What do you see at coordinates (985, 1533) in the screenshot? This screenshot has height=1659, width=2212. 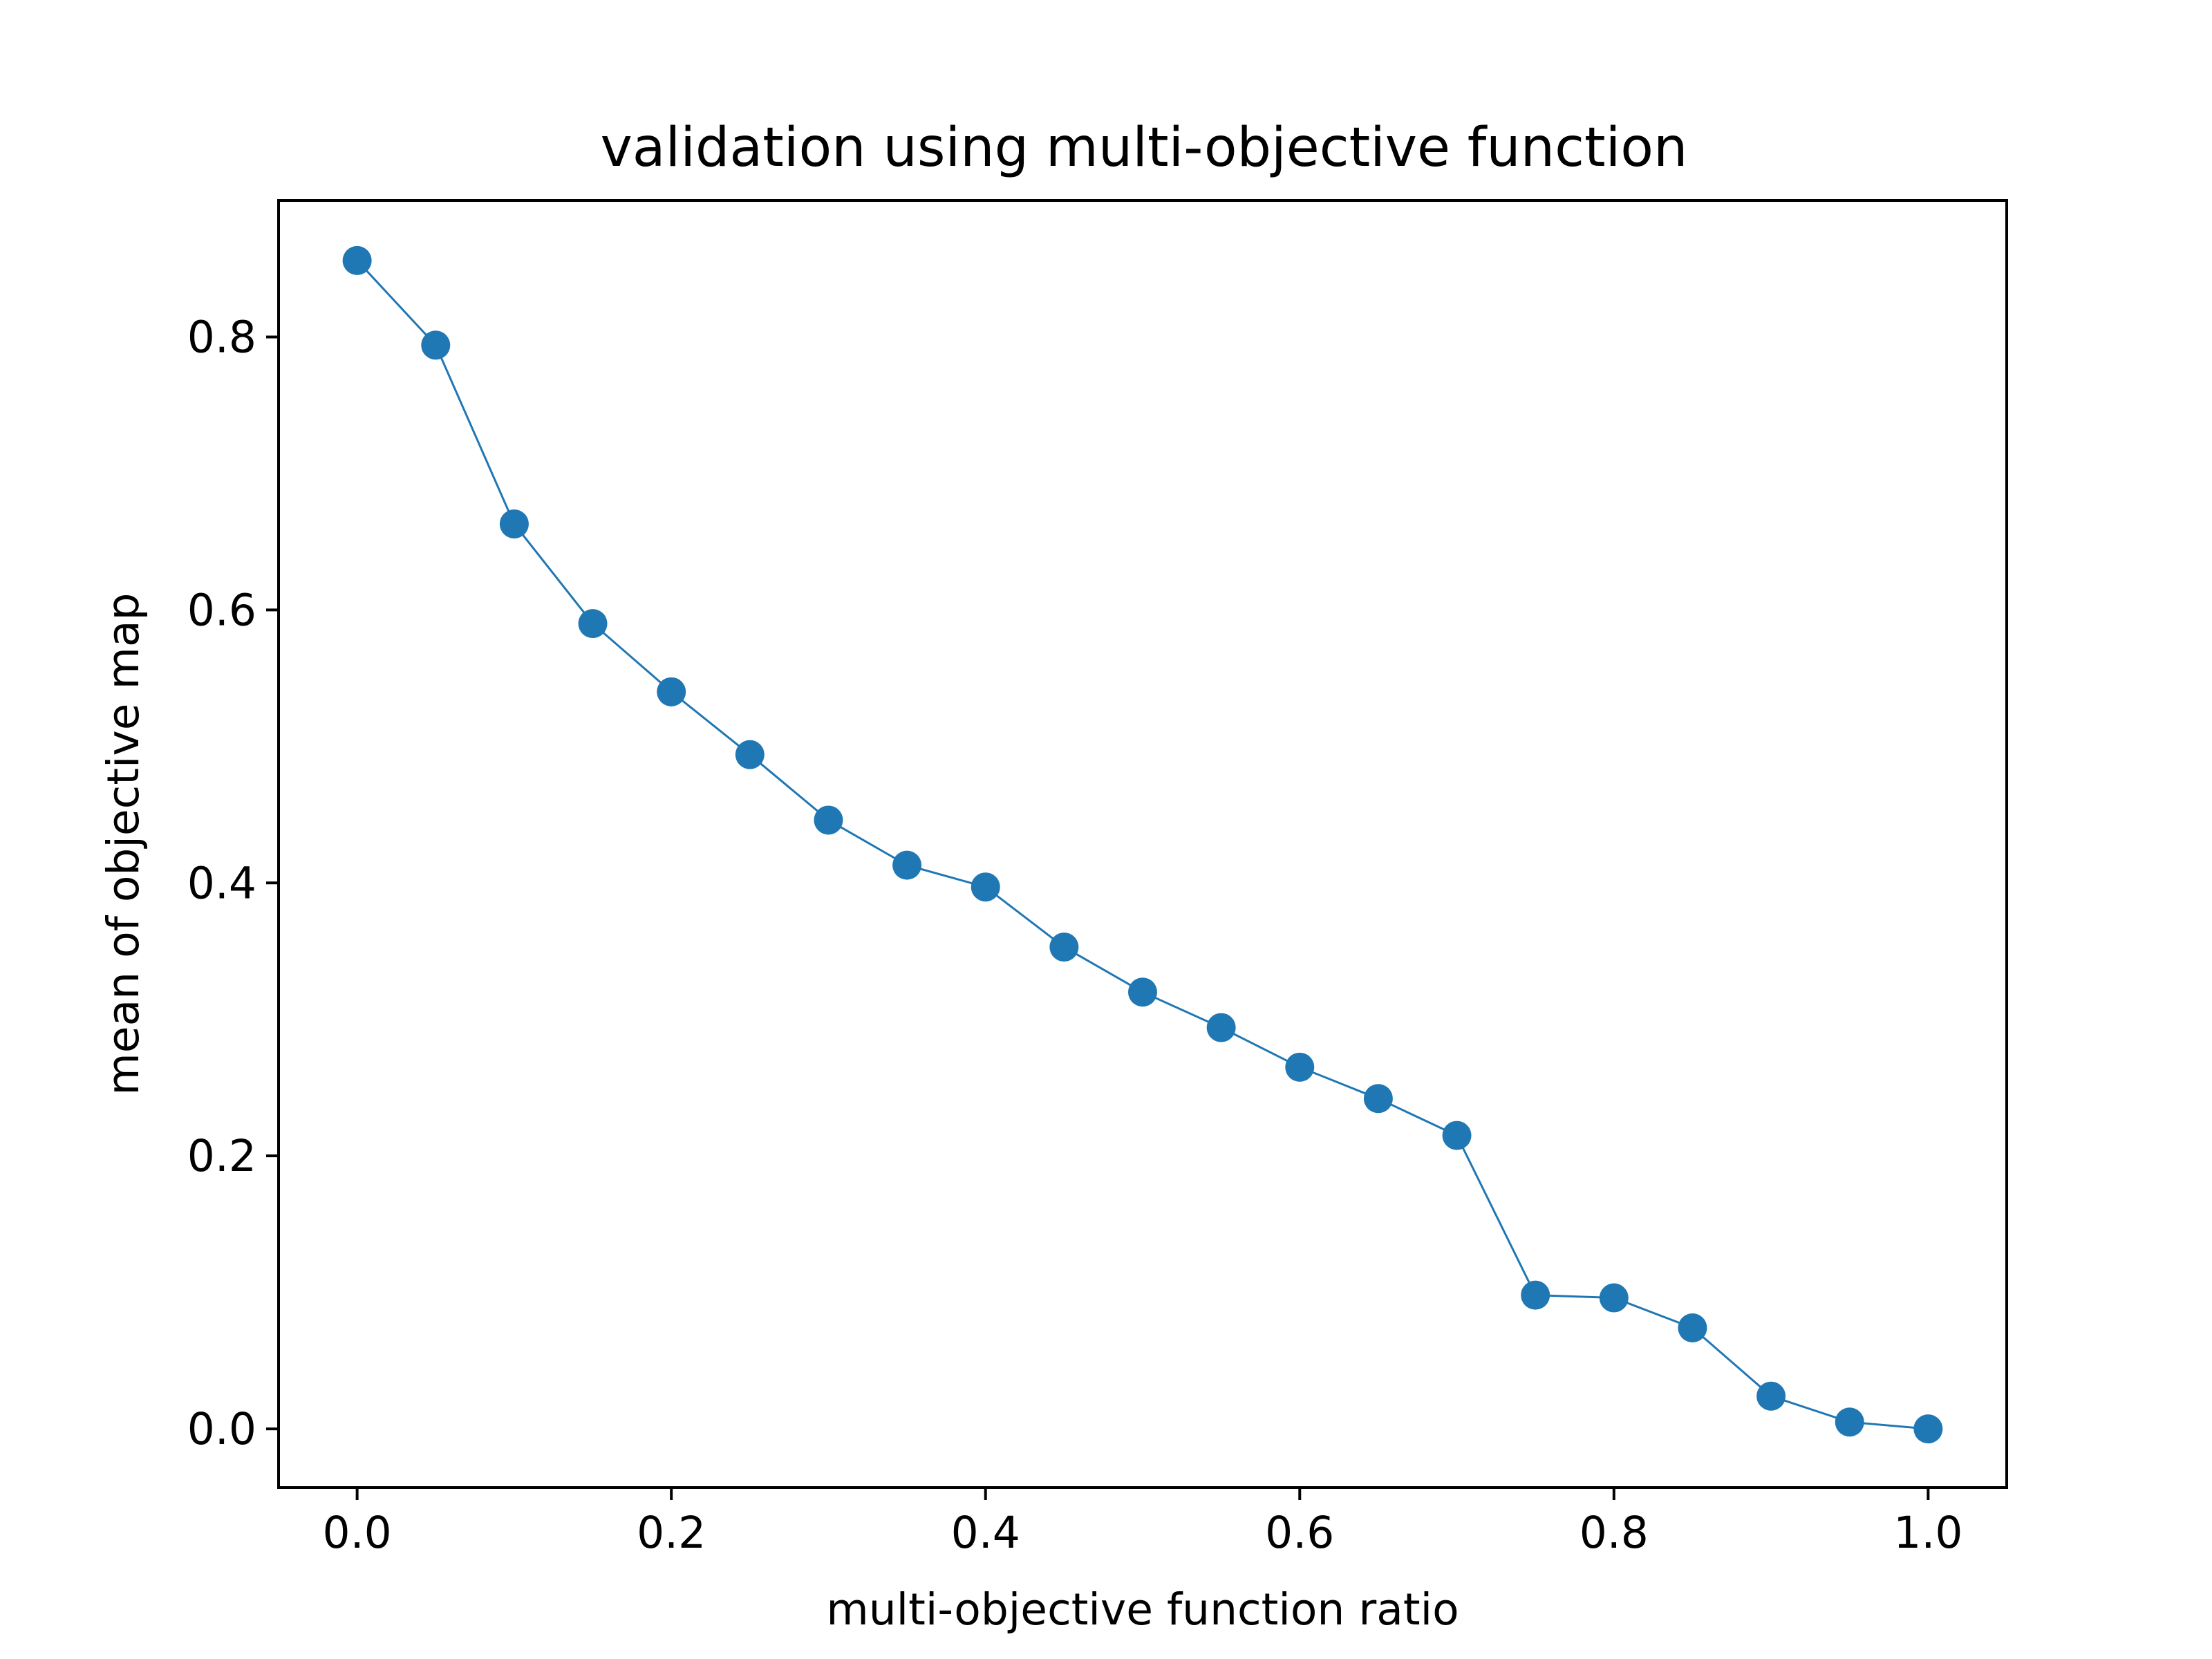 I see `x-tick-label: 0.4` at bounding box center [985, 1533].